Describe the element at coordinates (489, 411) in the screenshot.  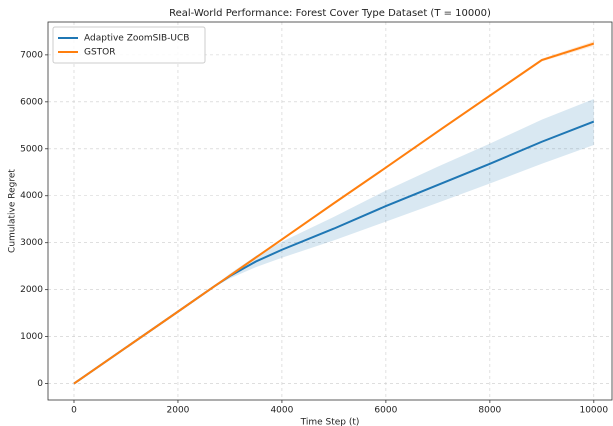
I see `x-tick-label: 8000` at that location.